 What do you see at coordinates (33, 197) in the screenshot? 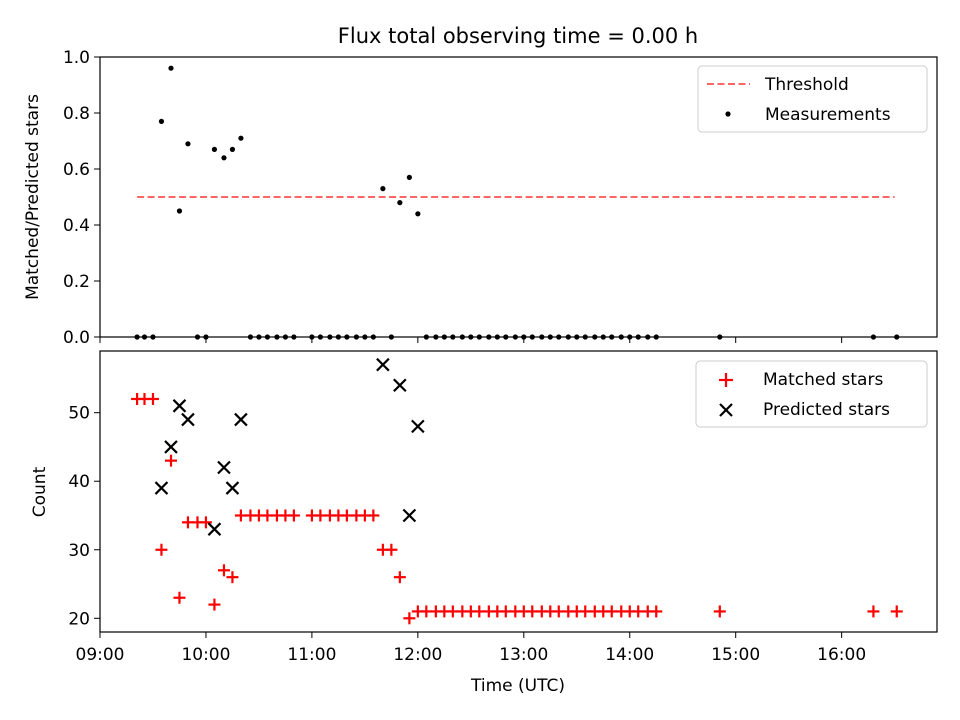
I see `ratio-y-label: Matched/Predicted stars` at bounding box center [33, 197].